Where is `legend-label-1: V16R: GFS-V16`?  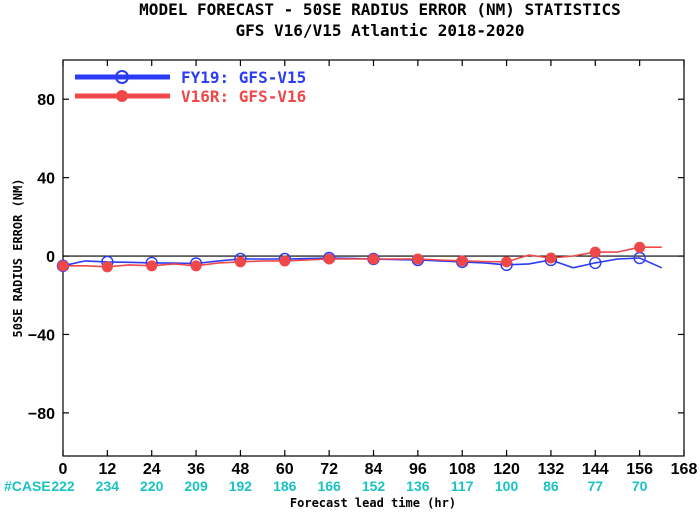
legend-label-1: V16R: GFS-V16 is located at coordinates (243, 96).